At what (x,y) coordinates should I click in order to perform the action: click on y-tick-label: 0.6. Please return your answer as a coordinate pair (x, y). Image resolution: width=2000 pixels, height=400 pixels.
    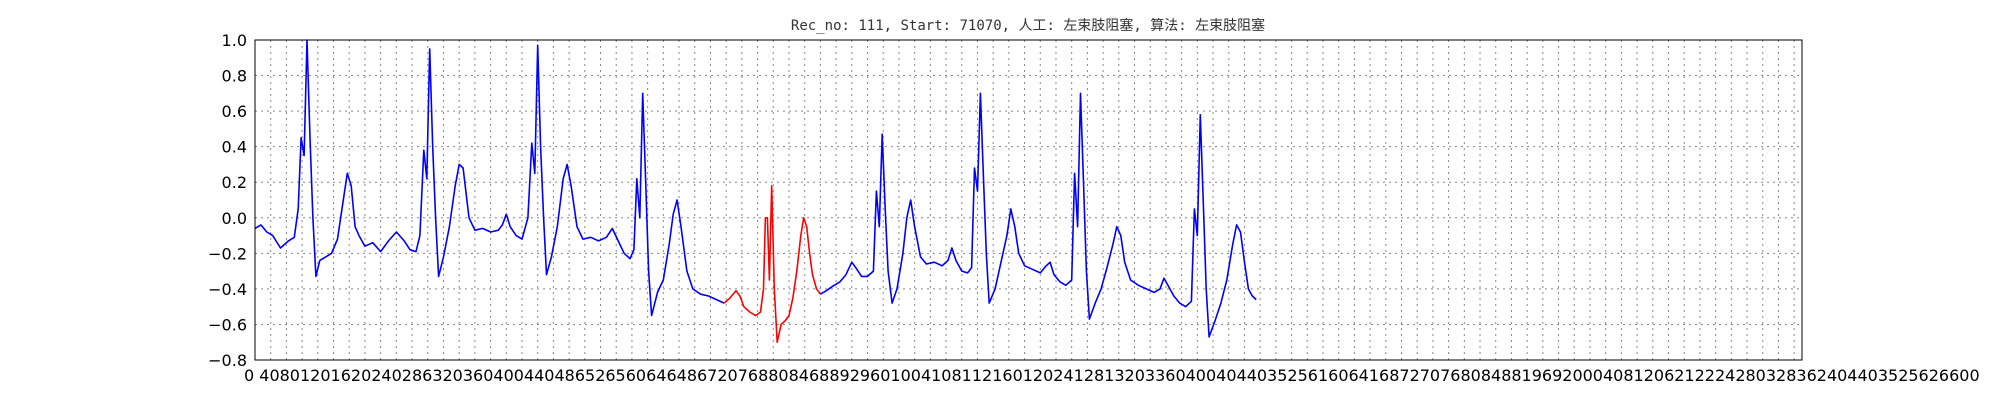
    Looking at the image, I should click on (234, 111).